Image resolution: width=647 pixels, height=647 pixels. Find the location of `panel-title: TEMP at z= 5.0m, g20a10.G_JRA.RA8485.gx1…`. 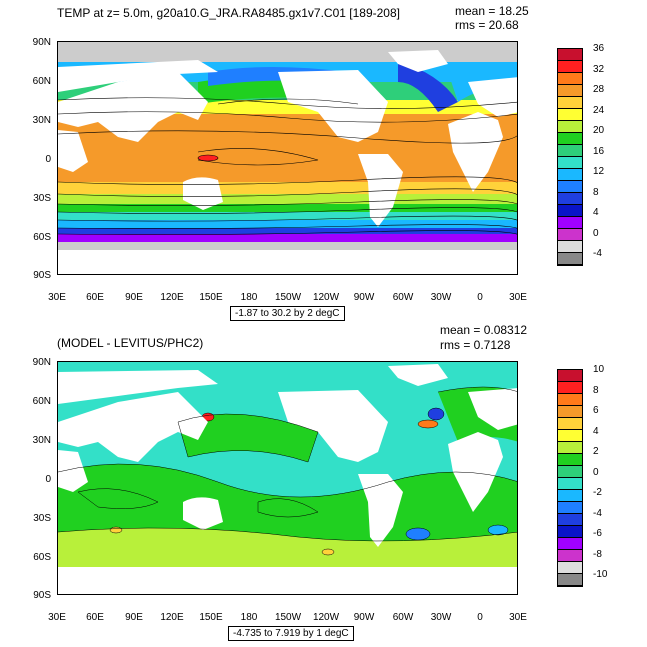

panel-title: TEMP at z= 5.0m, g20a10.G_JRA.RA8485.gx1… is located at coordinates (228, 13).